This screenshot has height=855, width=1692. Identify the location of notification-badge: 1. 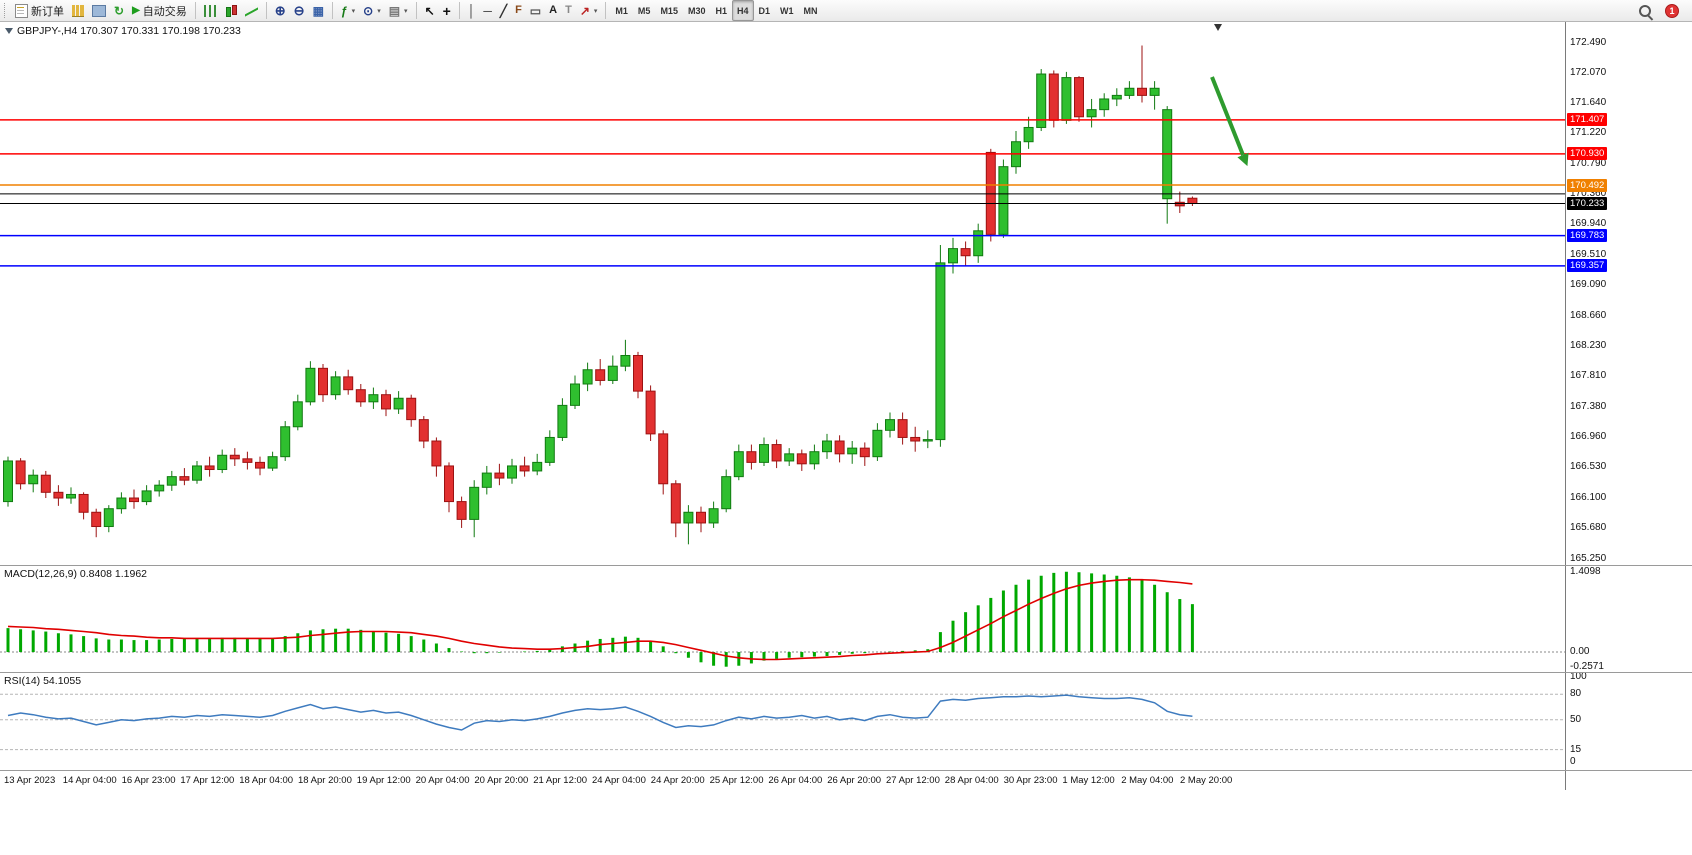
(1672, 10).